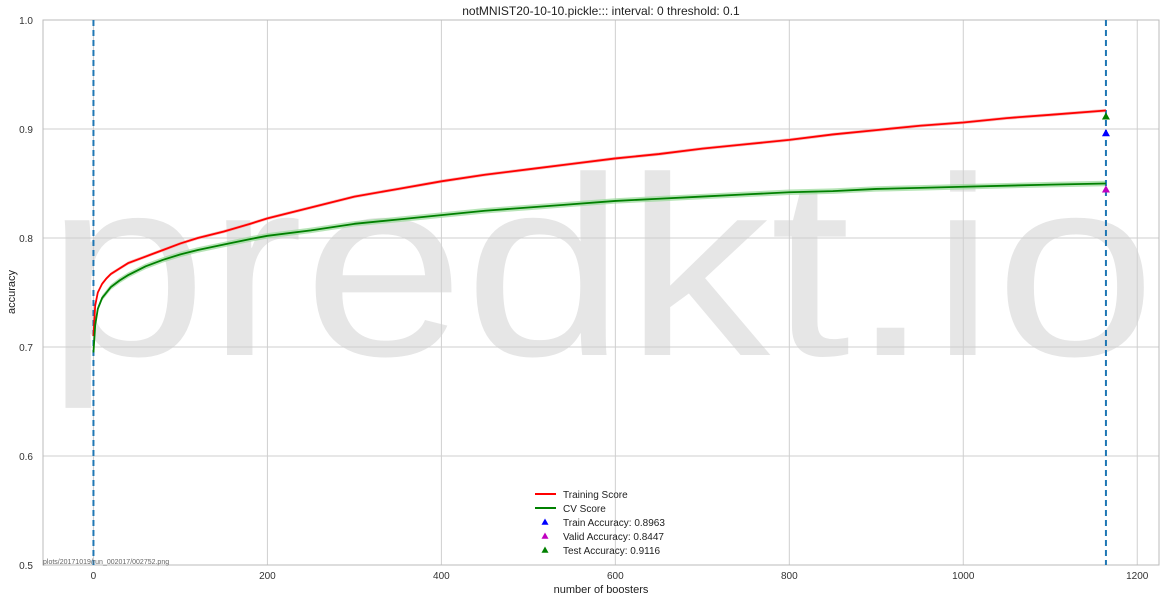 This screenshot has height=607, width=1165. What do you see at coordinates (26, 130) in the screenshot?
I see `y-tick-label: 0.9` at bounding box center [26, 130].